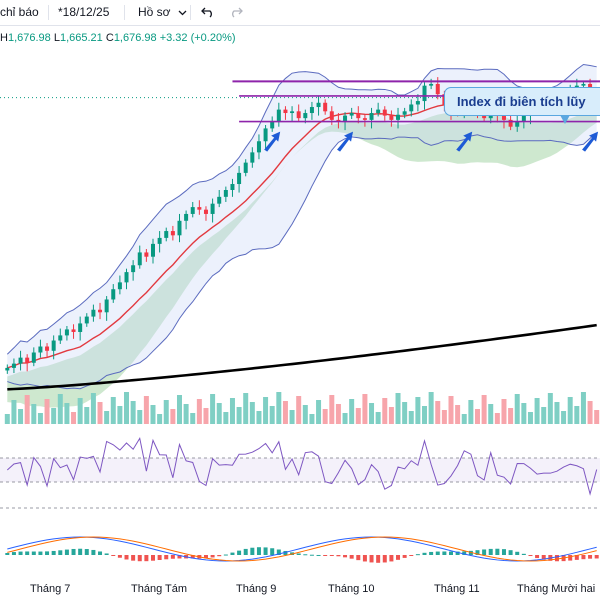 This screenshot has width=600, height=600. What do you see at coordinates (522, 101) in the screenshot?
I see `annotation-callout: Index đi biên tích lũy` at bounding box center [522, 101].